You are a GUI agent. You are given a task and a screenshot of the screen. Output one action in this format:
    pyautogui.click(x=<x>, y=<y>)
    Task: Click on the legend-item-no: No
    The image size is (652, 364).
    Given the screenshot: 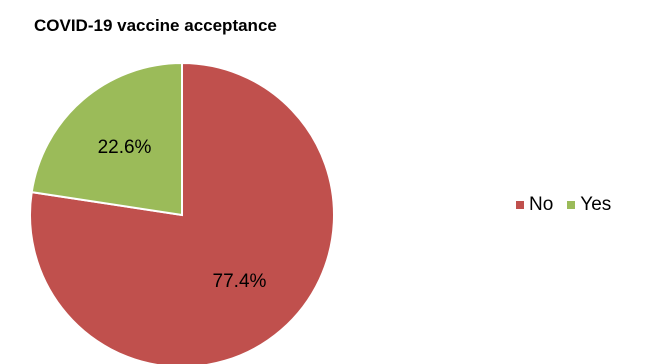 What is the action you would take?
    pyautogui.click(x=534, y=205)
    